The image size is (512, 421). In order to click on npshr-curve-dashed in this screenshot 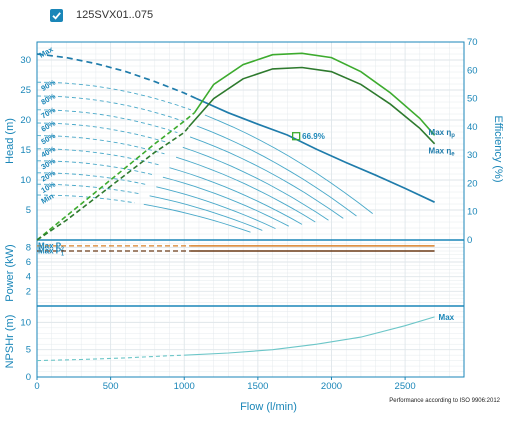, I will do `click(110, 358)`.